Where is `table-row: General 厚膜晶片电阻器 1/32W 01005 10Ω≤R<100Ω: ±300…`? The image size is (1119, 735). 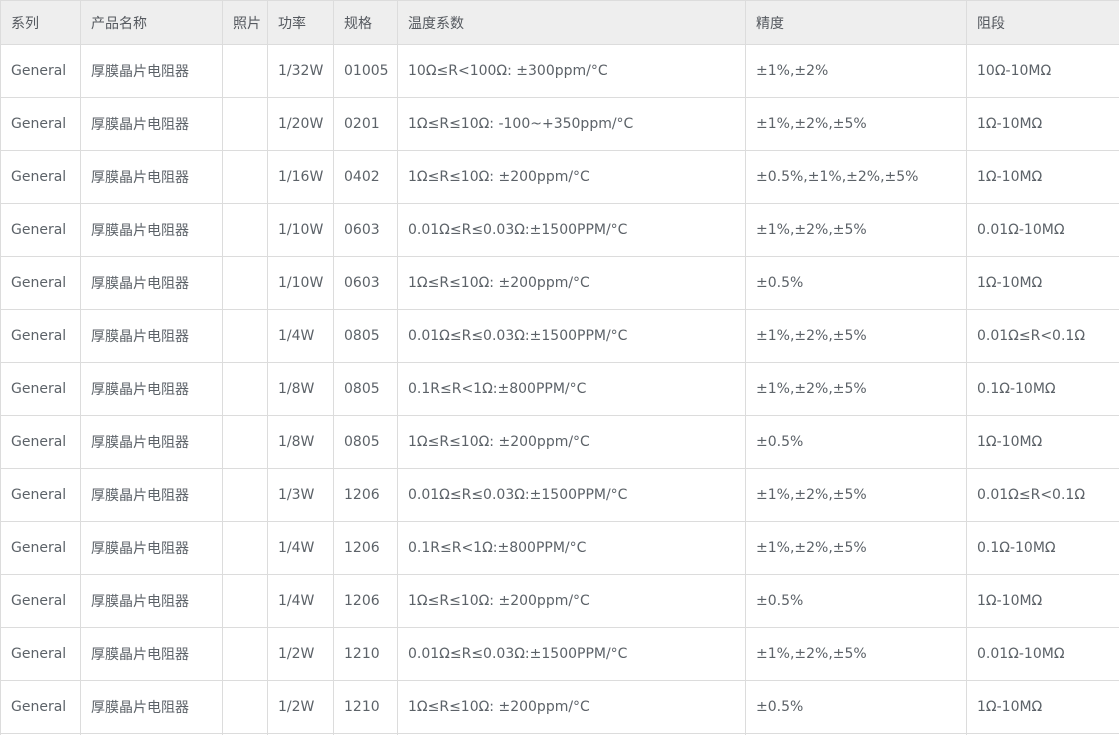 table-row: General 厚膜晶片电阻器 1/32W 01005 10Ω≤R<100Ω: ±300… is located at coordinates (559, 71).